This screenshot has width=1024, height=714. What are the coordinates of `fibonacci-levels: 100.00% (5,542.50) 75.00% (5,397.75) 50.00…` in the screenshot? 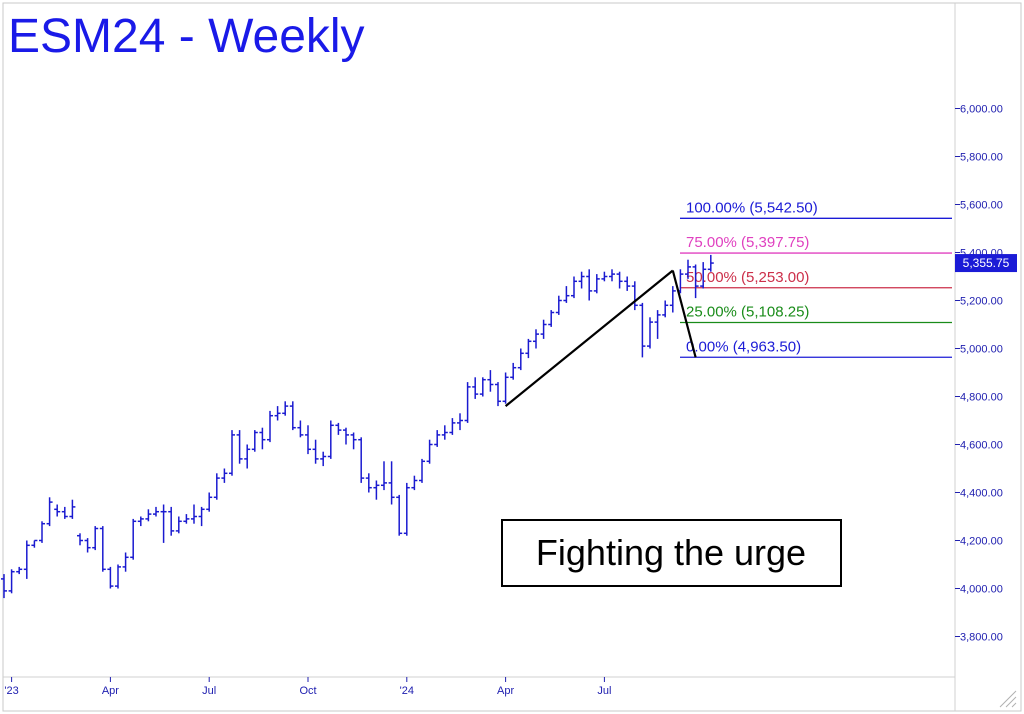 It's located at (816, 278).